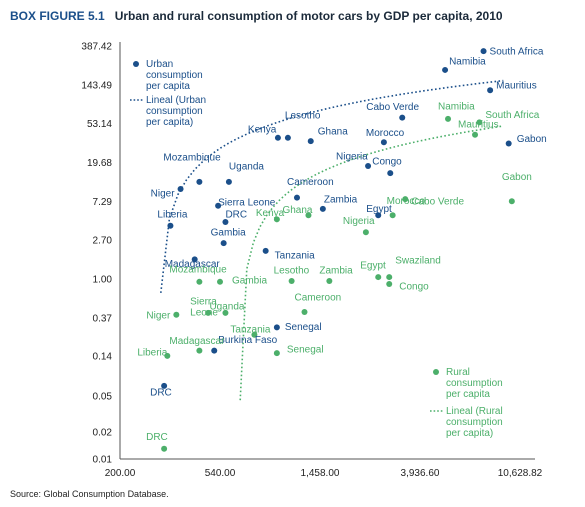 The image size is (585, 507). I want to click on point-label-line: Burkina Faso, so click(247, 340).